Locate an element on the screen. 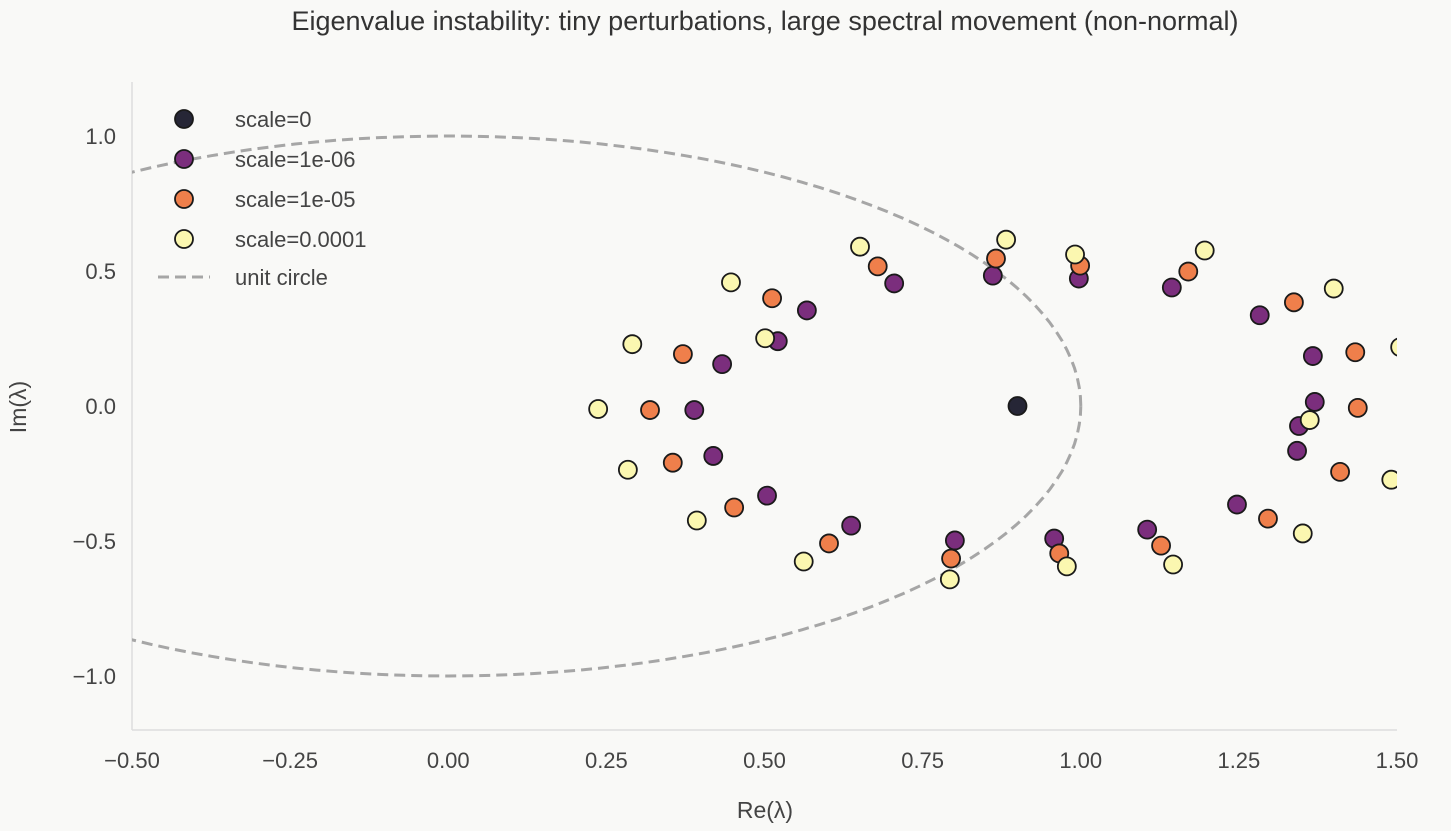  y-tick-label: 0.0 is located at coordinates (100, 406).